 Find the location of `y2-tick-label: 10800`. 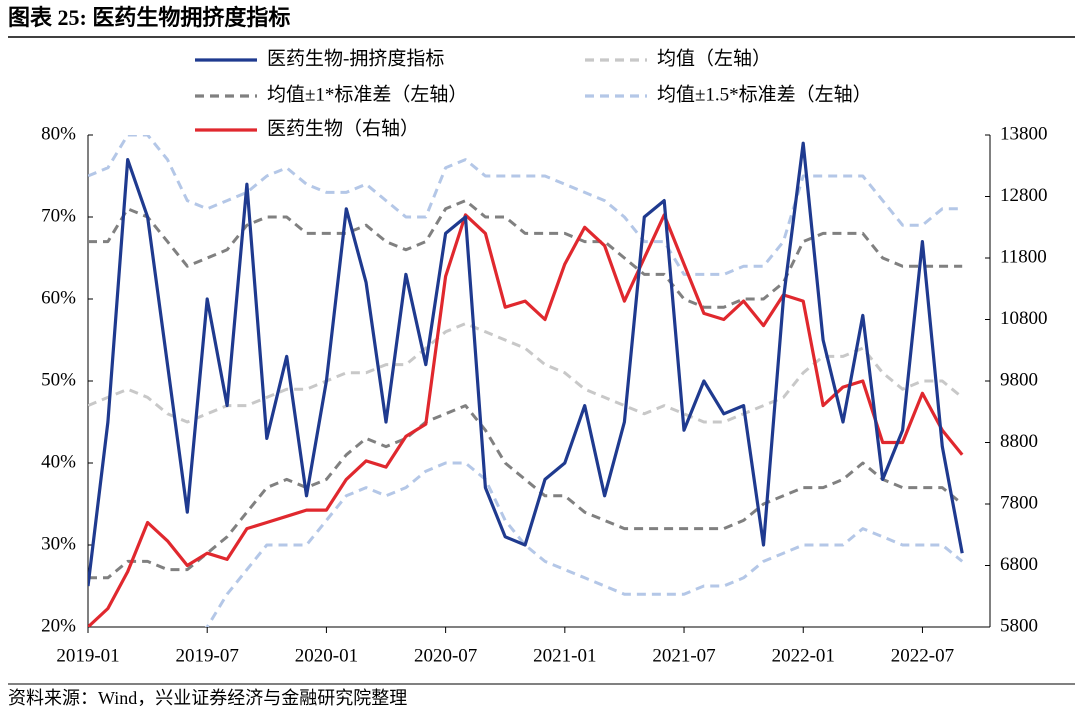

y2-tick-label: 10800 is located at coordinates (1024, 318).